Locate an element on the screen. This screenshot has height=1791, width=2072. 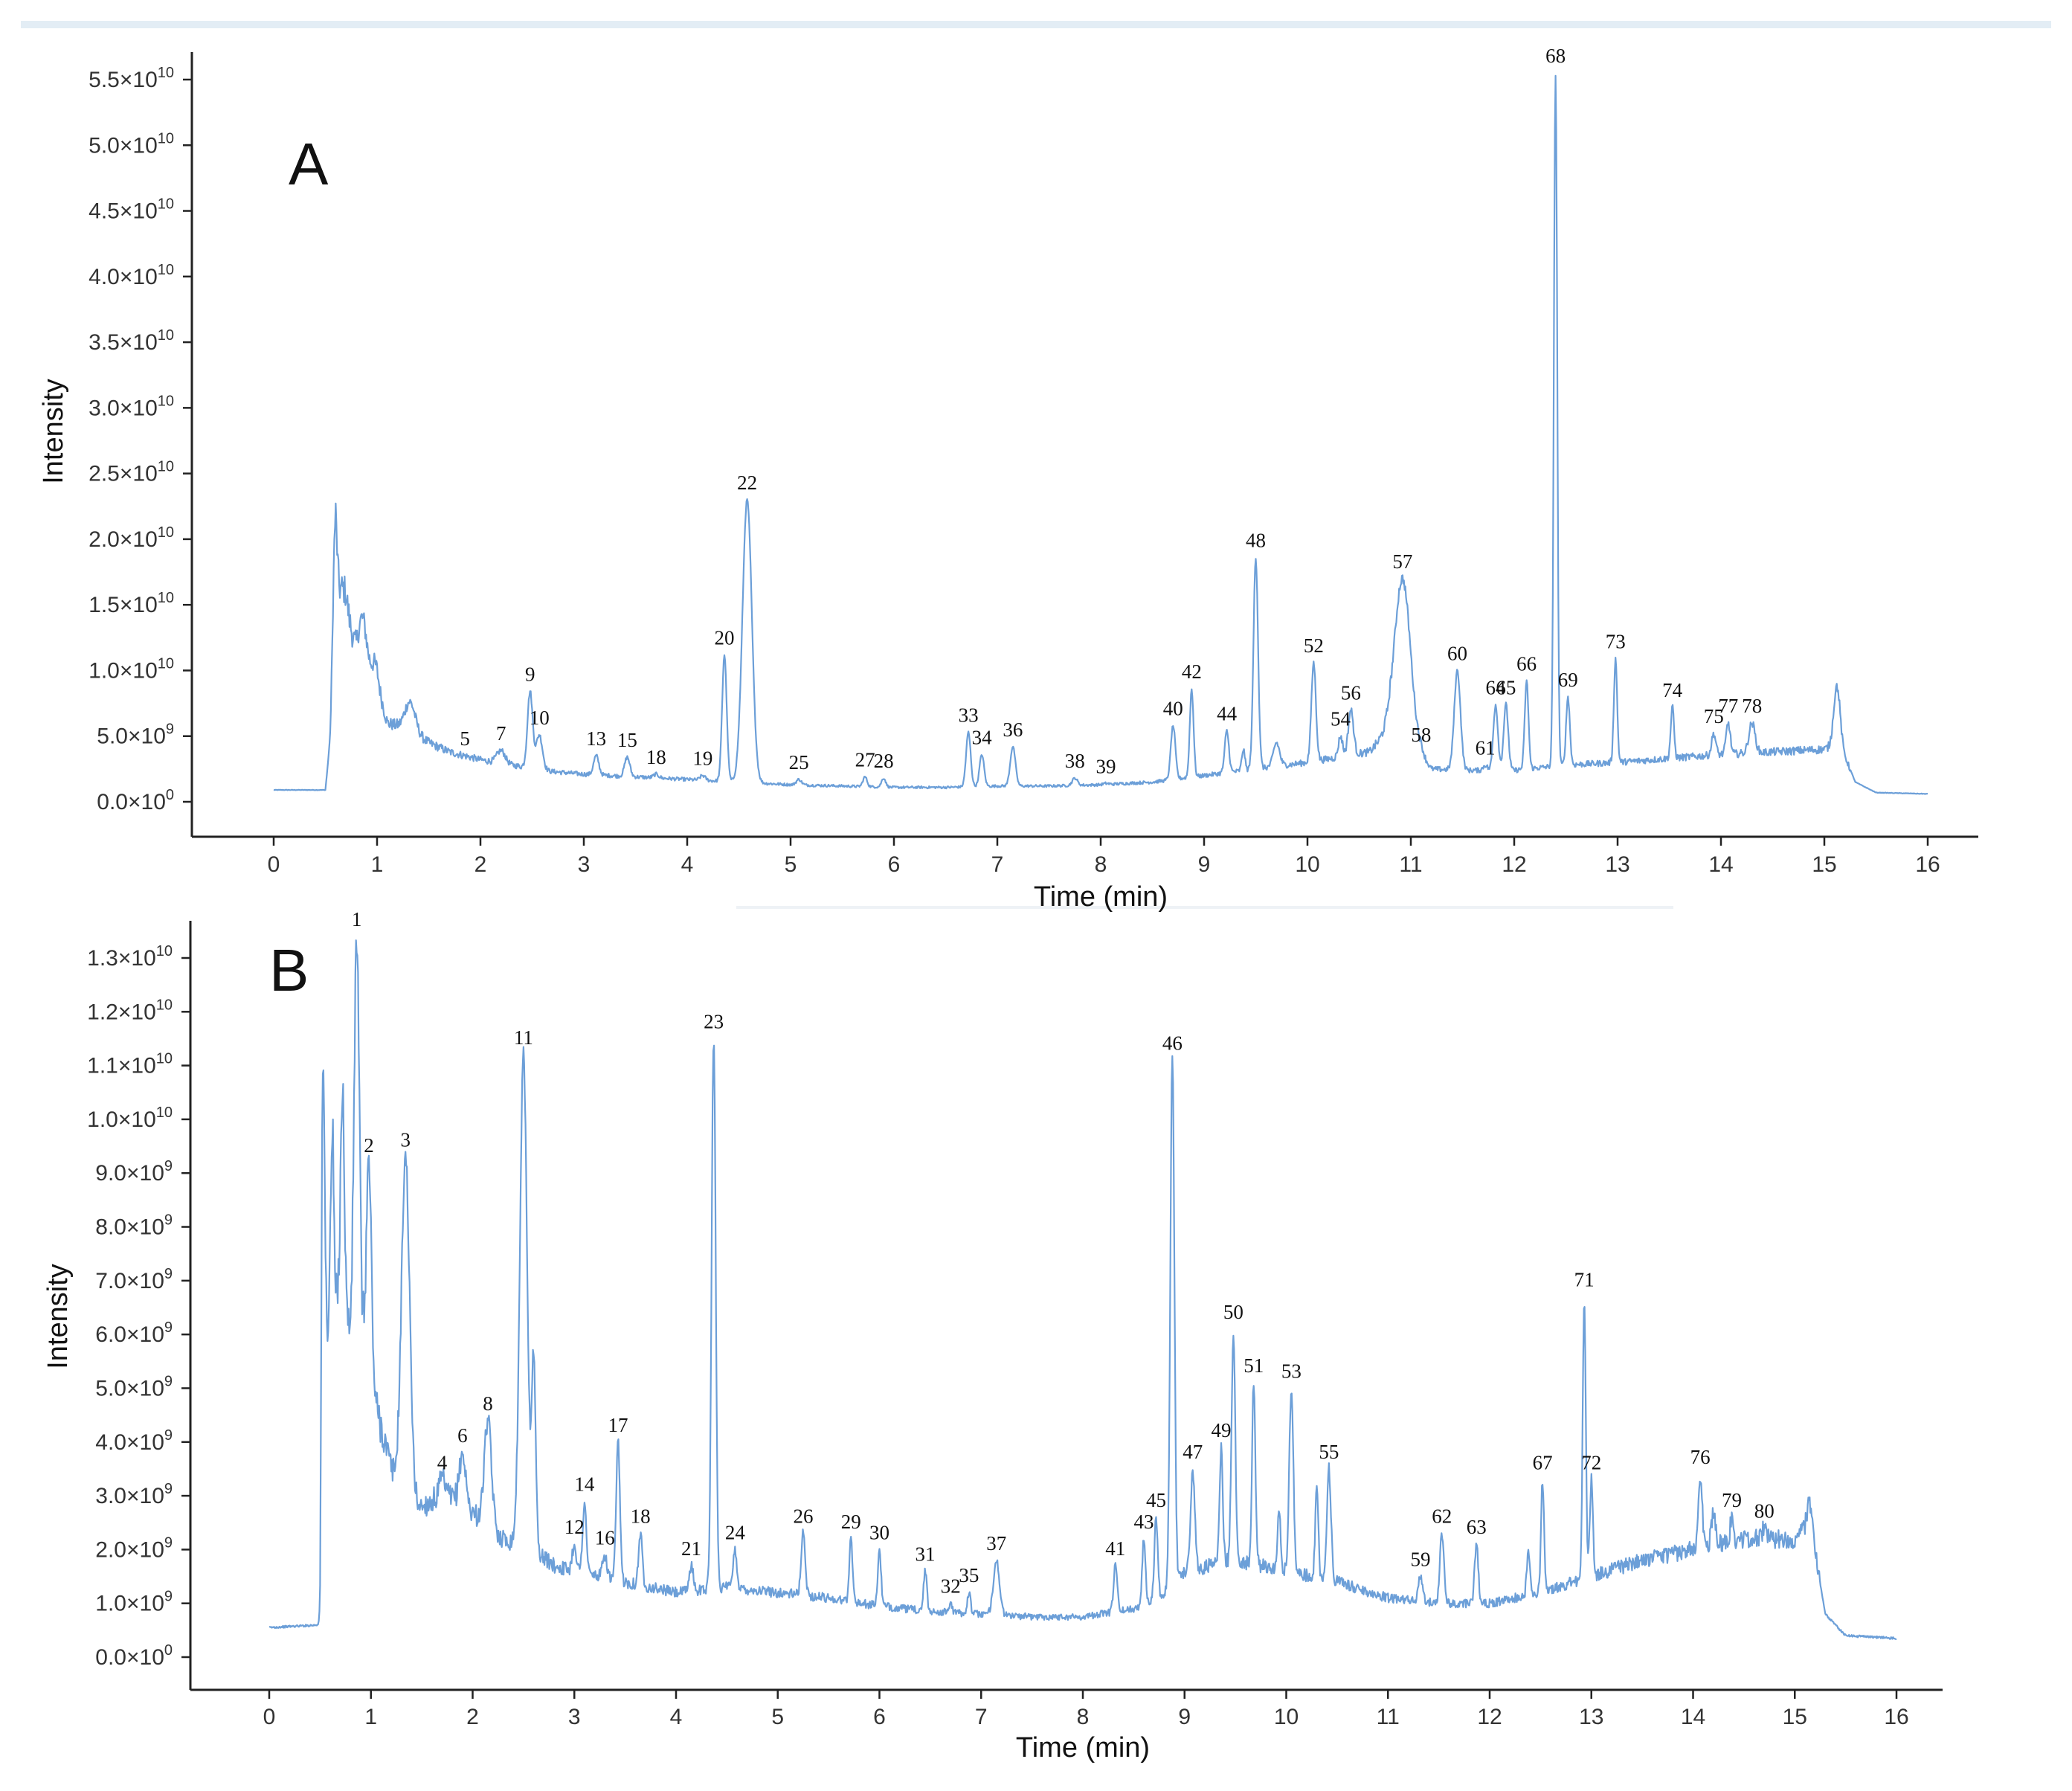
peak-label-30: 30 is located at coordinates (879, 1532).